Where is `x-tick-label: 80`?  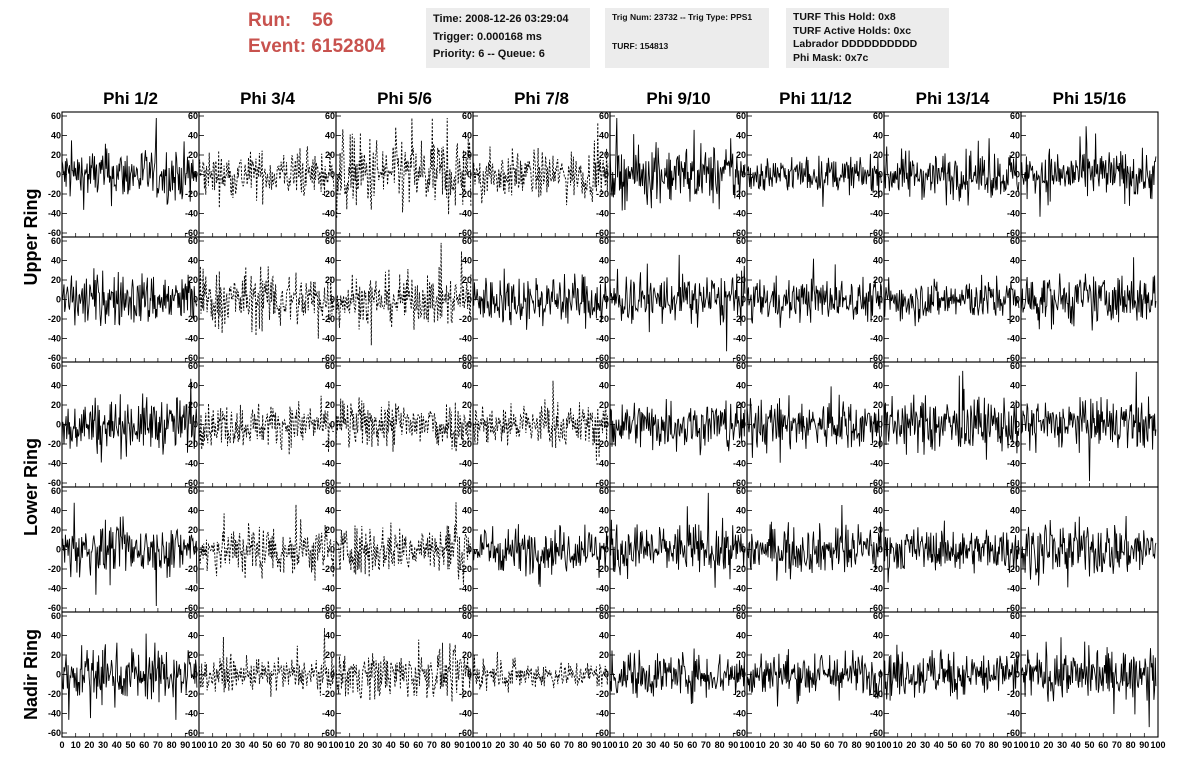 x-tick-label: 80 is located at coordinates (1131, 745).